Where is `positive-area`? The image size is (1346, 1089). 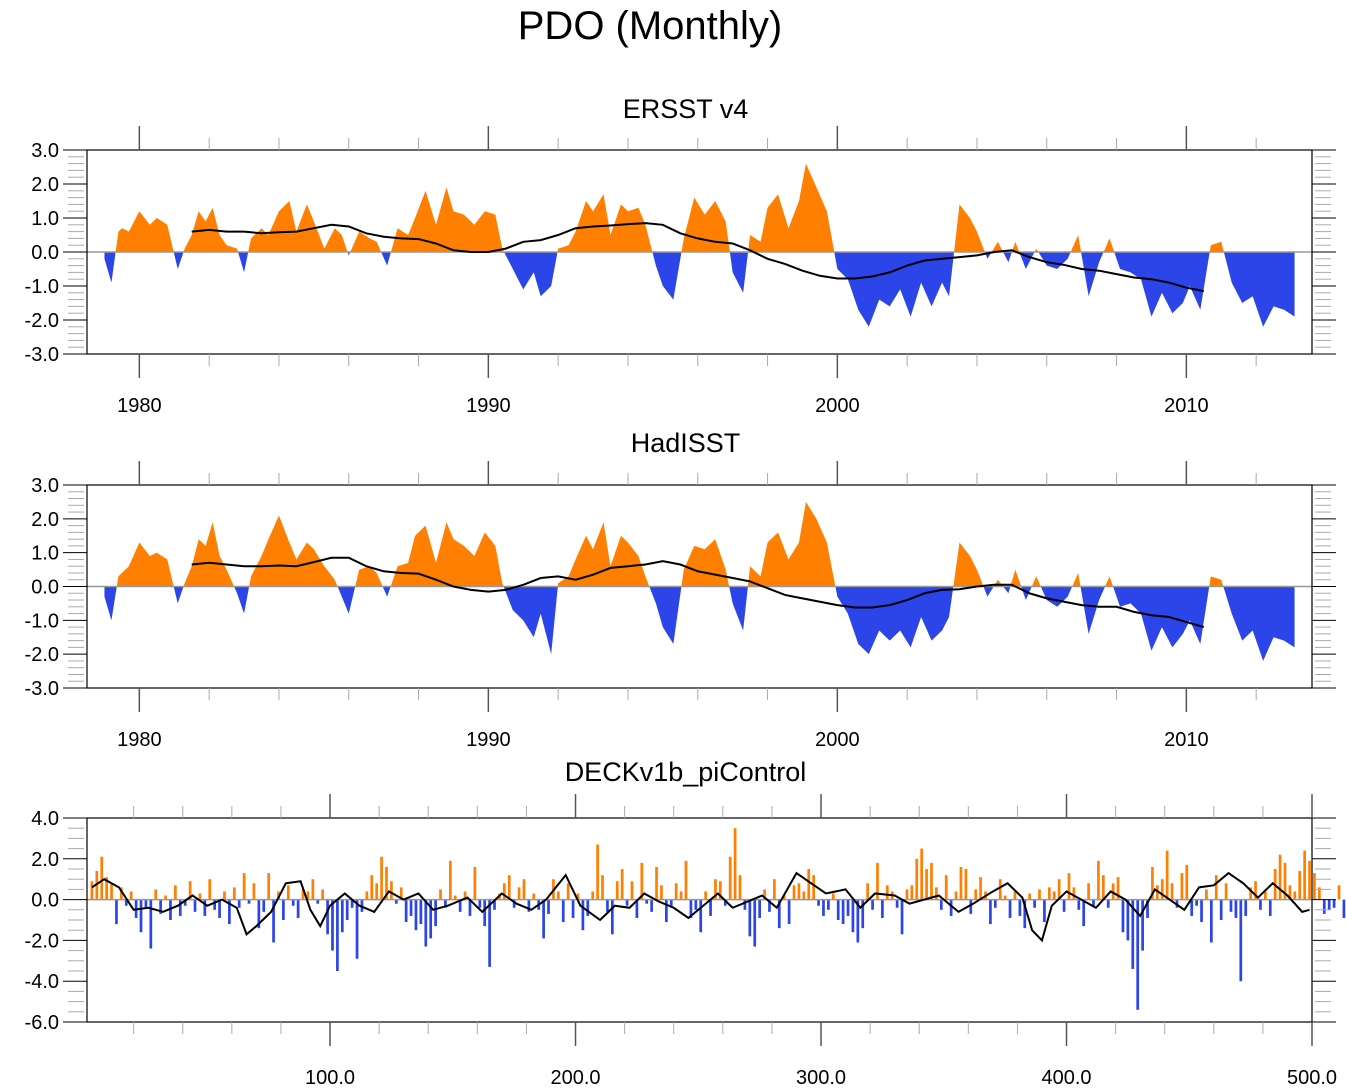 positive-area is located at coordinates (699, 544).